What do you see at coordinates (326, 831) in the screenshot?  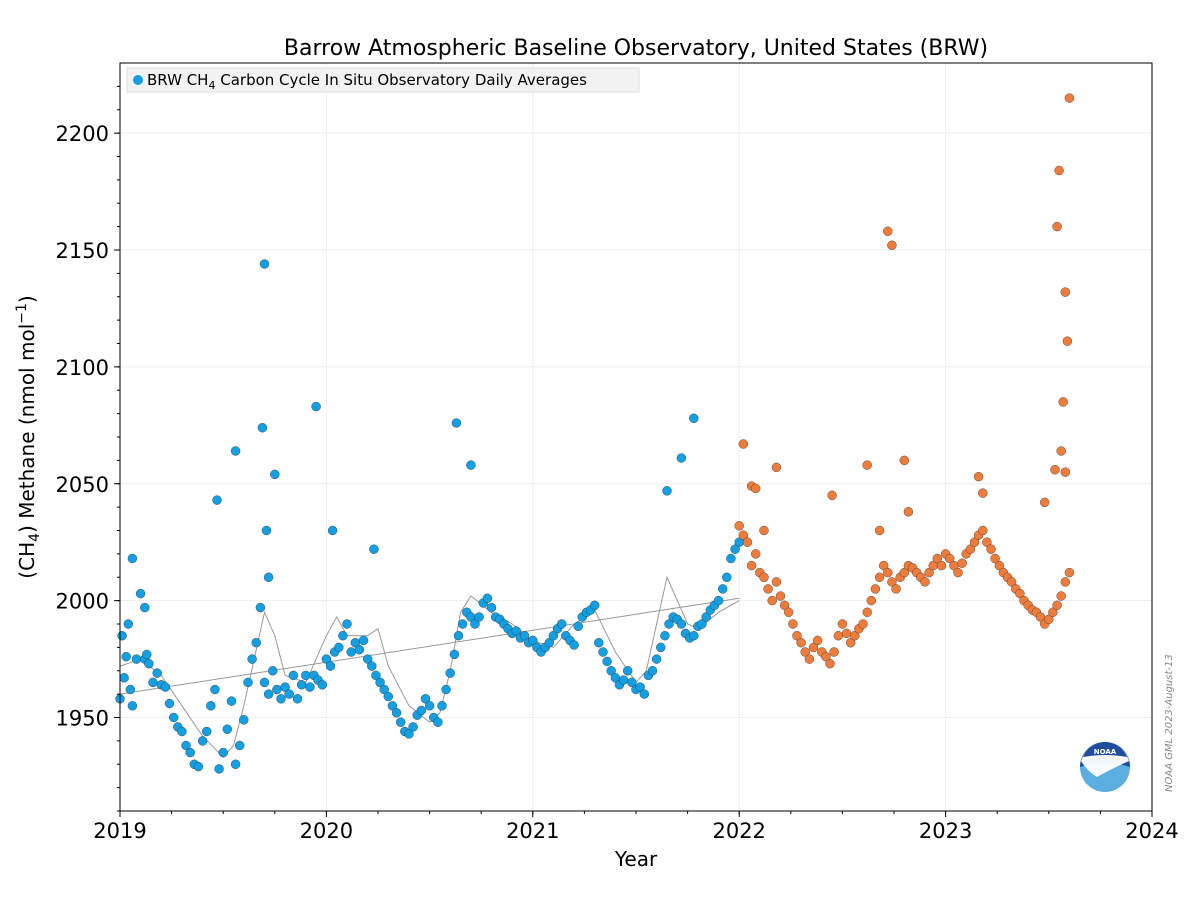 I see `x-tick-label: 2020` at bounding box center [326, 831].